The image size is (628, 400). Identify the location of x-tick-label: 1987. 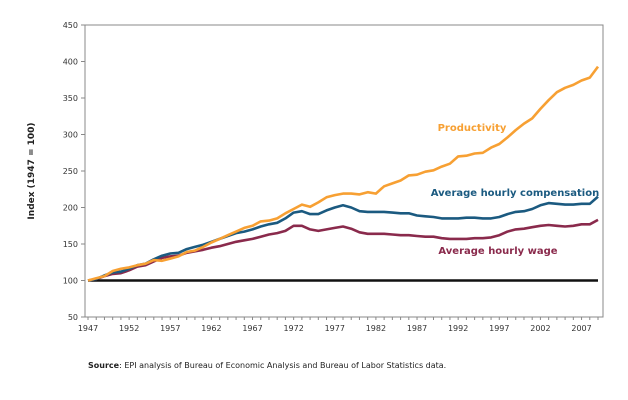
(417, 328).